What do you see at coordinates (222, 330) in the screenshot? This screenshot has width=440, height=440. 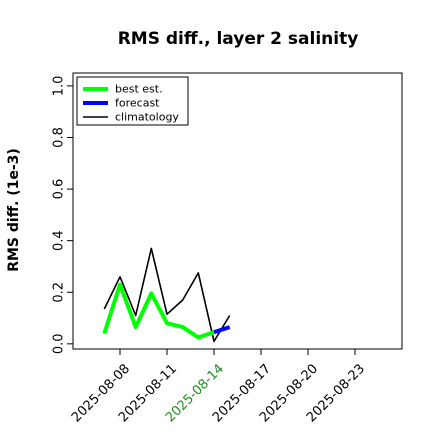 I see `series-line-forecast` at bounding box center [222, 330].